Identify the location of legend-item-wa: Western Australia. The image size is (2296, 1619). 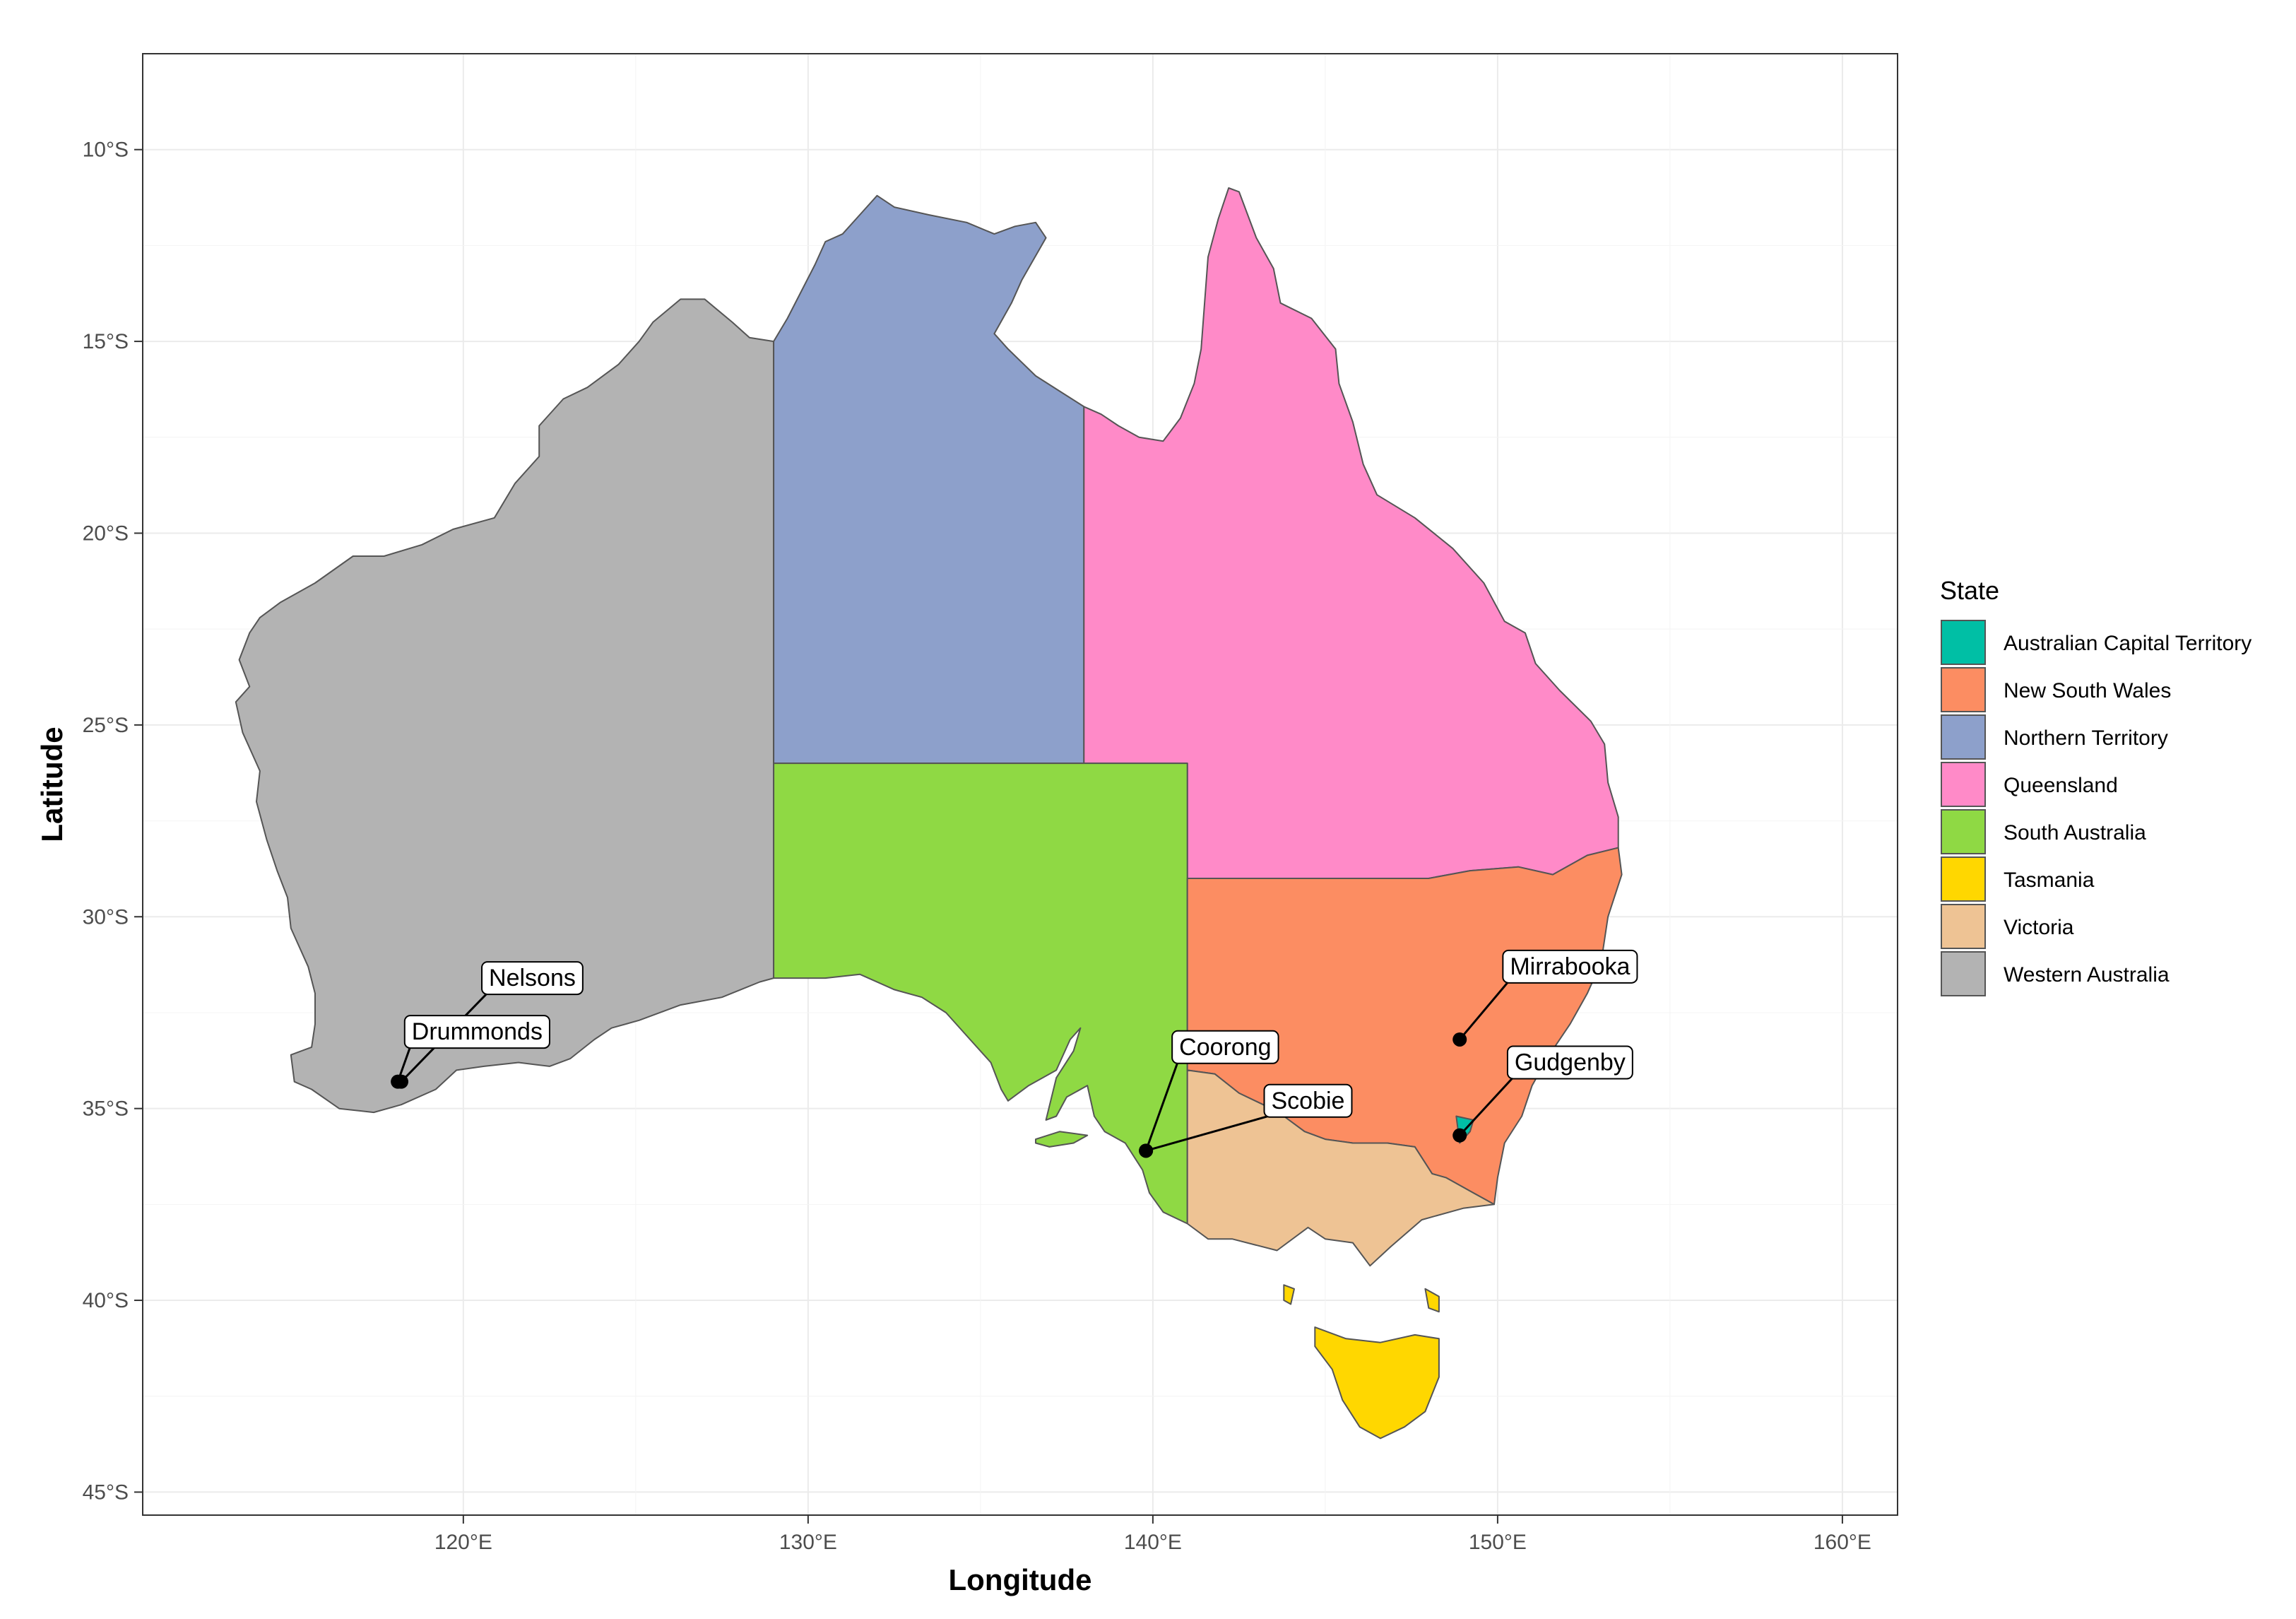
(2056, 973).